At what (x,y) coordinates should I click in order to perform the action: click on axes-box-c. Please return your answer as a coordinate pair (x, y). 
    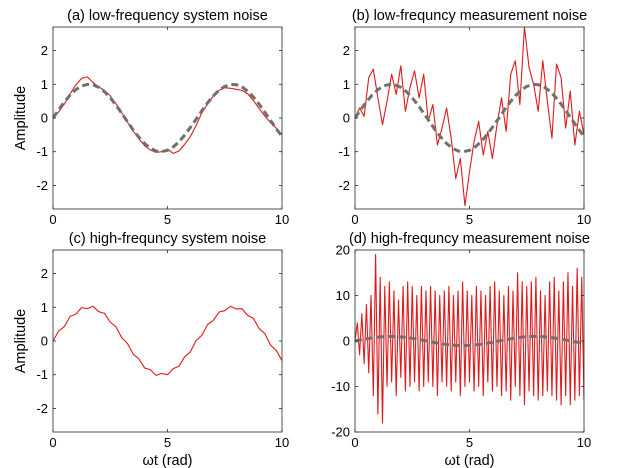
    Looking at the image, I should click on (167, 341).